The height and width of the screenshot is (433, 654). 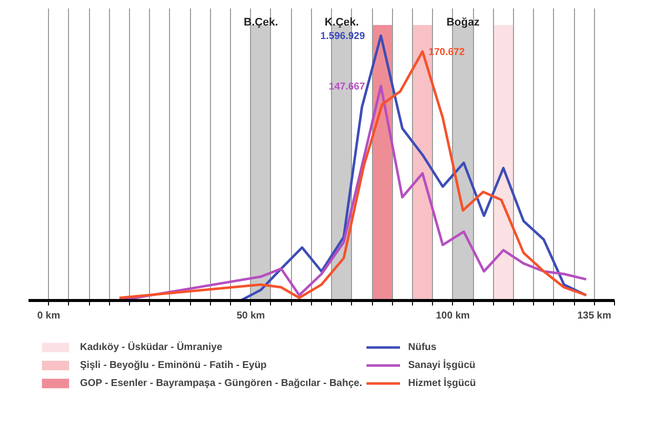 I want to click on legend-label: GOP - Esenler - Bayrampaşa - Güngören - Bağcılar - Bahçe., so click(x=221, y=383).